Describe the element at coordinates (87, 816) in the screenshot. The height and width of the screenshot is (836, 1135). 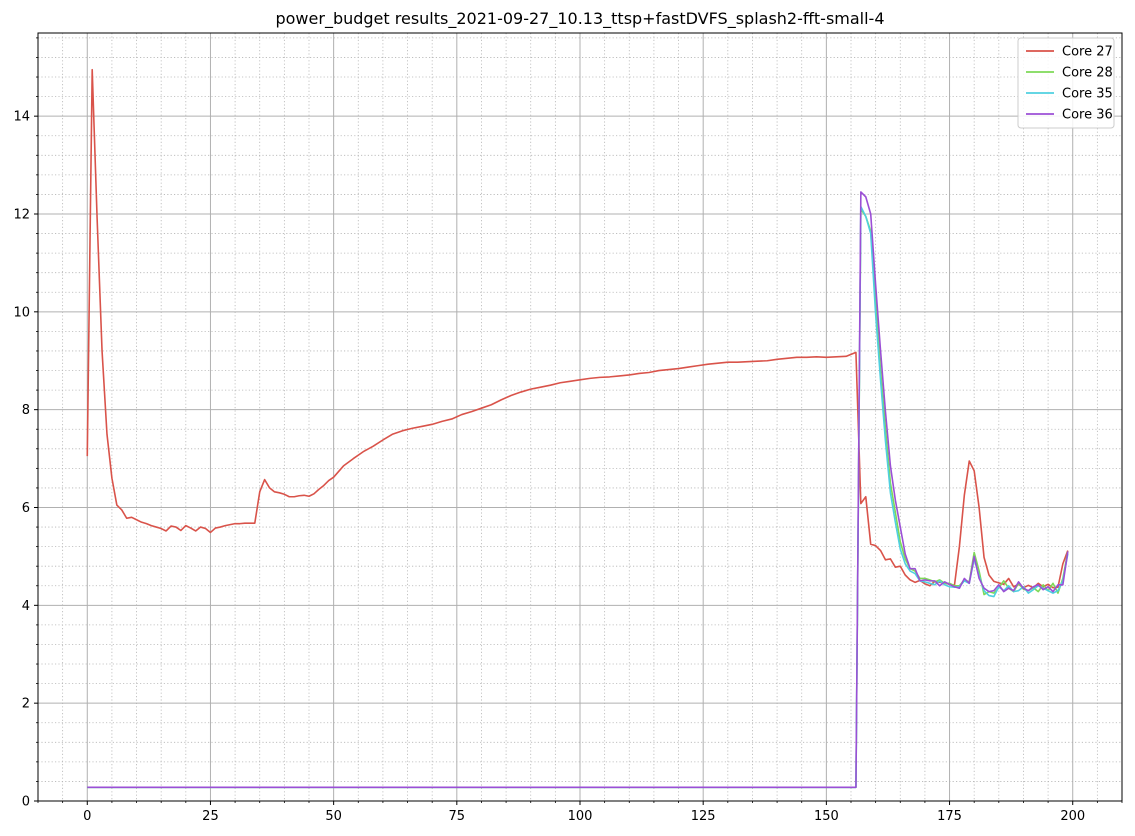
I see `x-tick-label: 0` at that location.